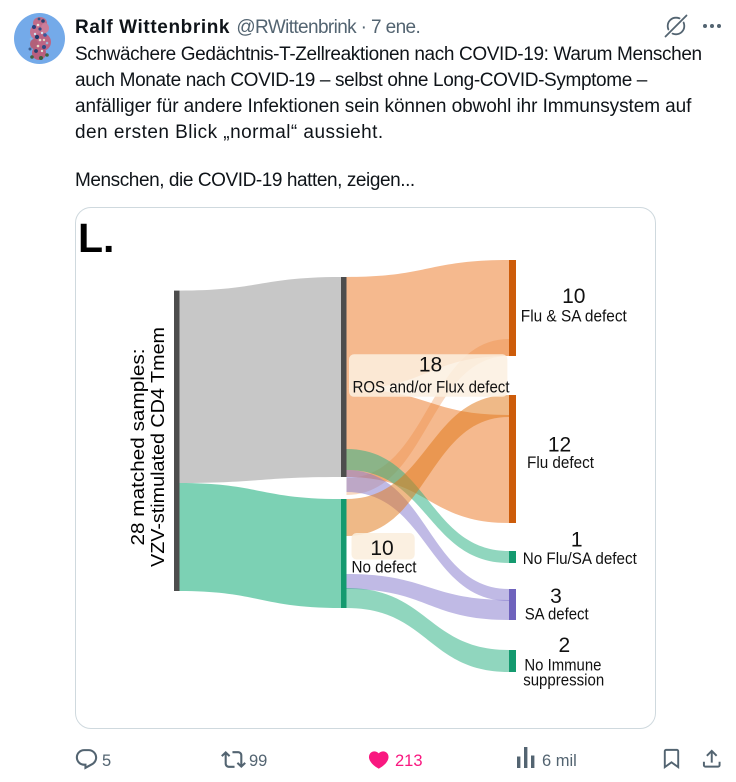 The width and height of the screenshot is (736, 782). Describe the element at coordinates (137, 447) in the screenshot. I see `svg-text: 28 matched samples:` at that location.